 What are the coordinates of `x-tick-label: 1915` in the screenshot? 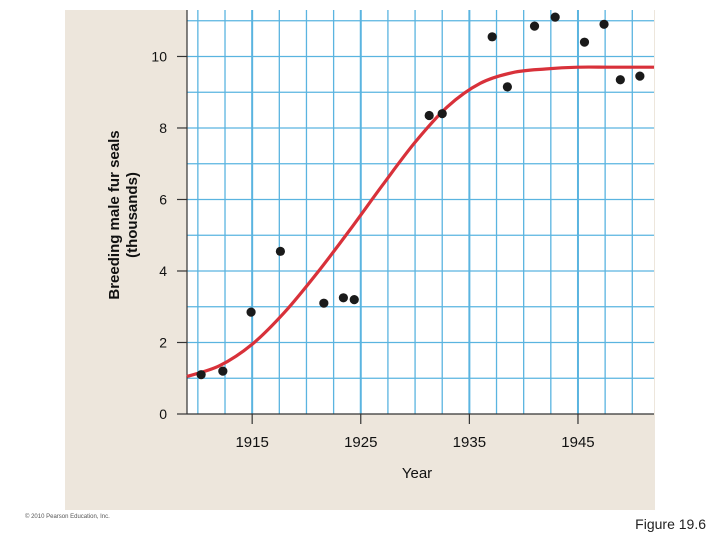 It's located at (251, 442).